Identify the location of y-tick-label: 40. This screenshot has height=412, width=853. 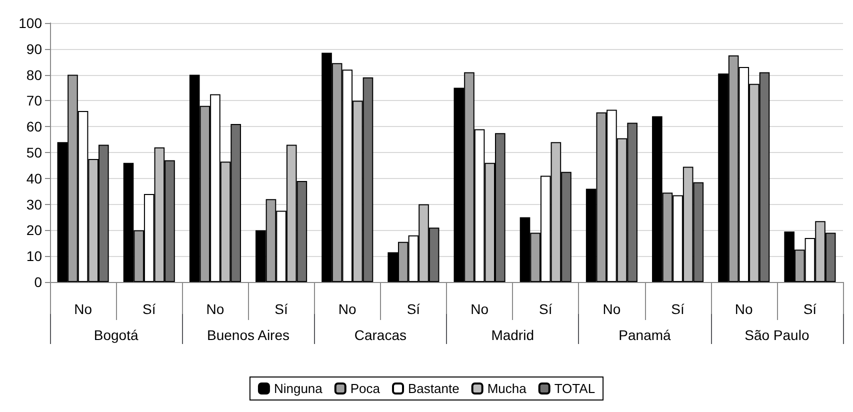
(34, 178).